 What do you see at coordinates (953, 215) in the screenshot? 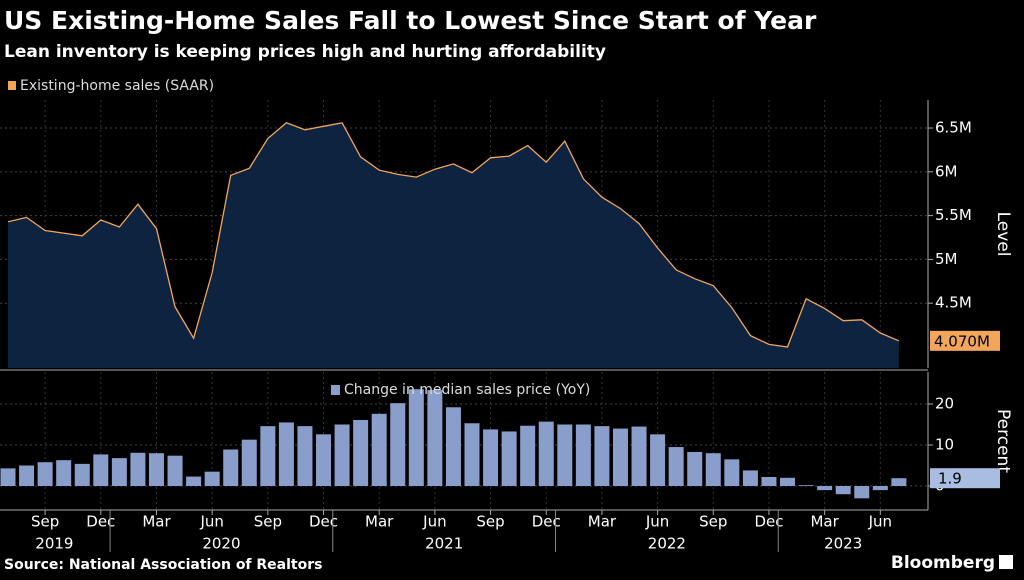
I see `y-tick-label: 5.5M` at bounding box center [953, 215].